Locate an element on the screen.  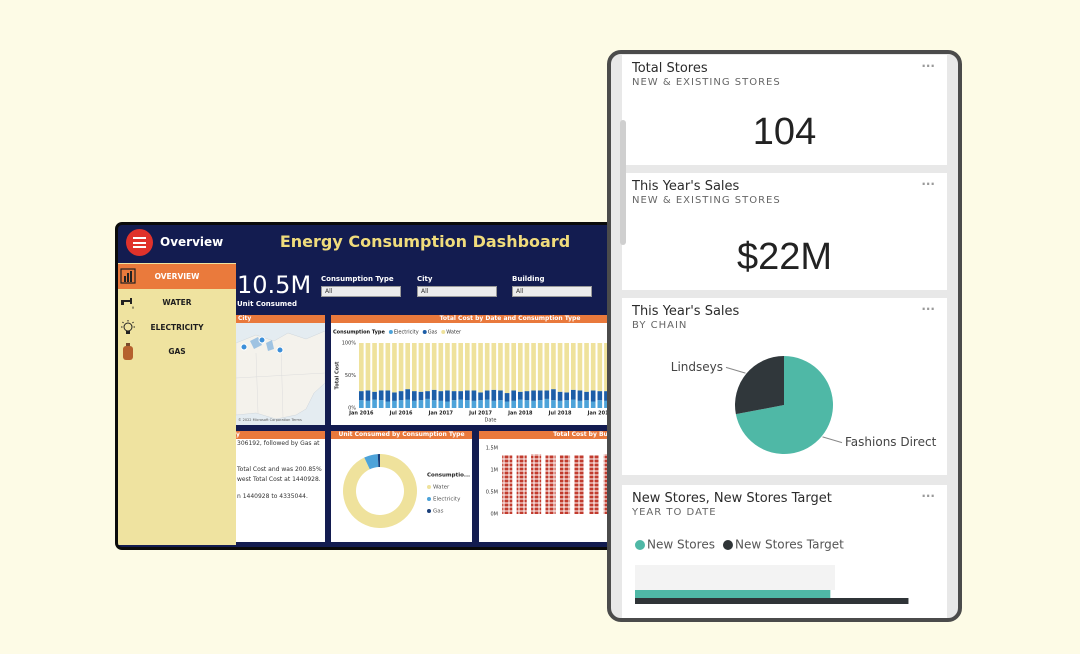
card-value: 104 is located at coordinates (784, 132).